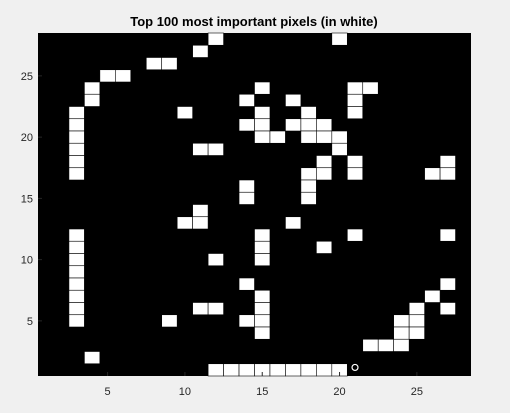 The height and width of the screenshot is (413, 510). Describe the element at coordinates (262, 392) in the screenshot. I see `x-tick-label: 15` at that location.